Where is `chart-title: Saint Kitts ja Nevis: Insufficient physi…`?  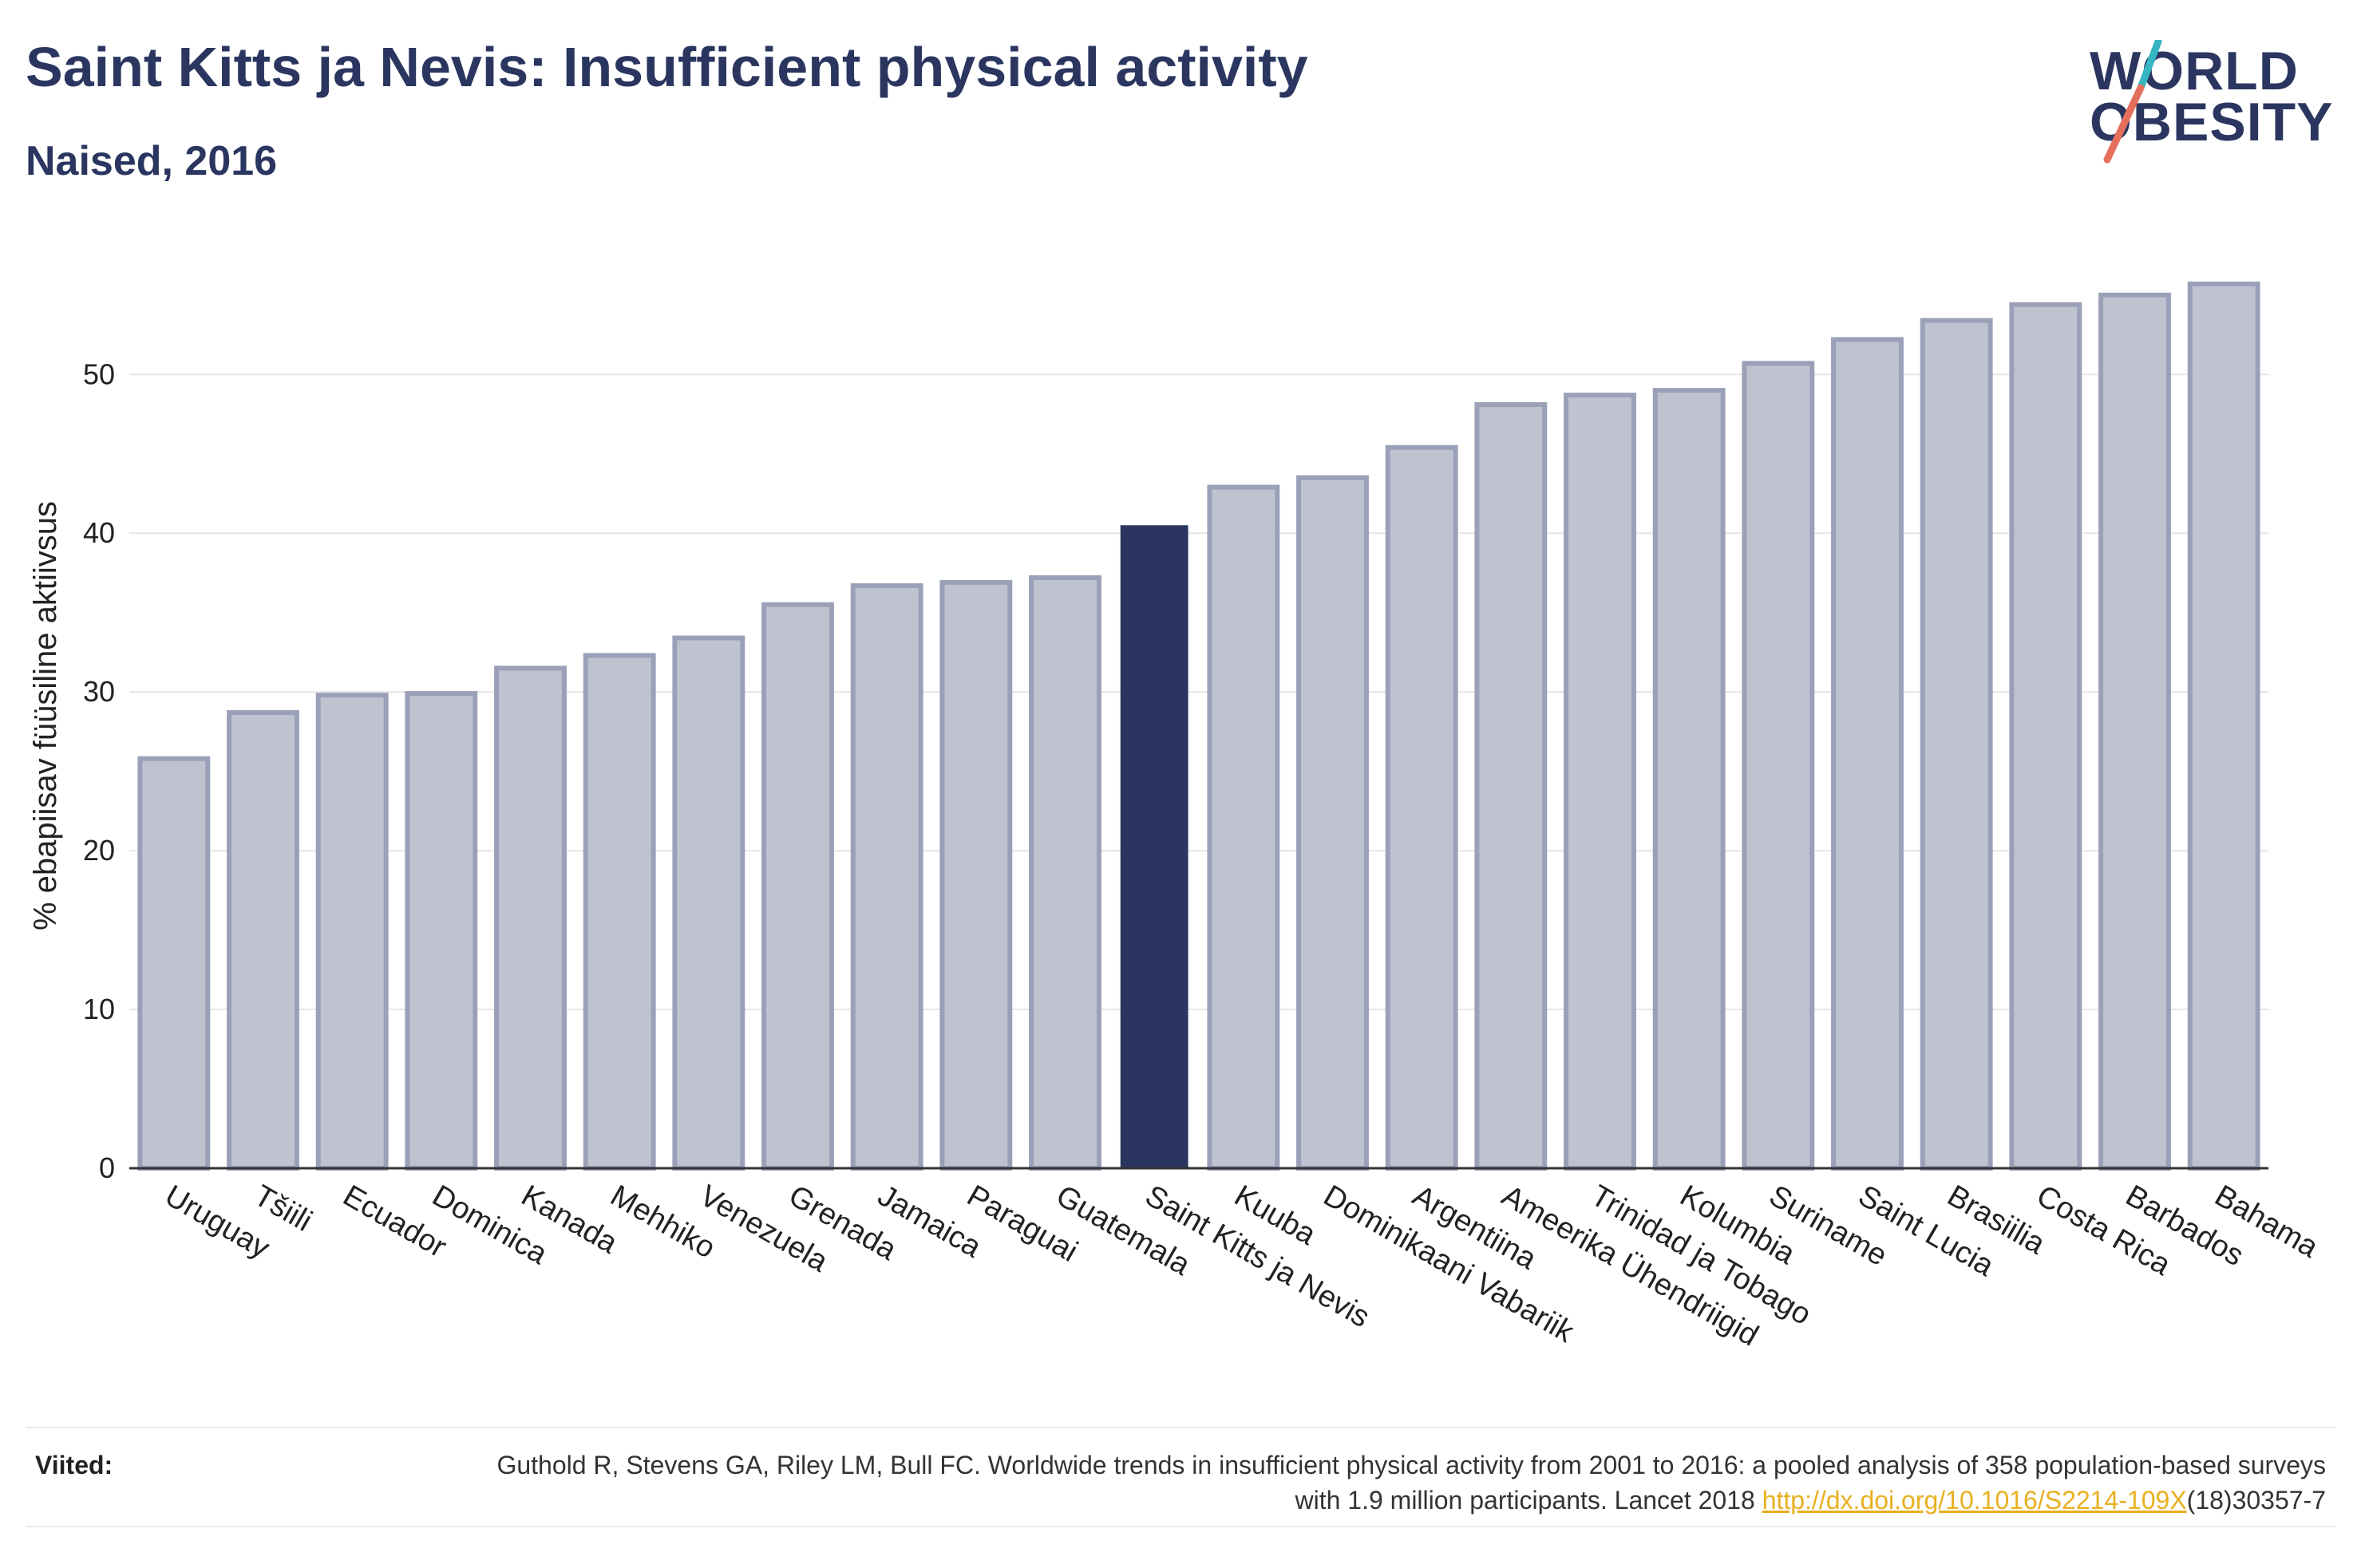
chart-title: Saint Kitts ja Nevis: Insufficient physi… is located at coordinates (667, 67).